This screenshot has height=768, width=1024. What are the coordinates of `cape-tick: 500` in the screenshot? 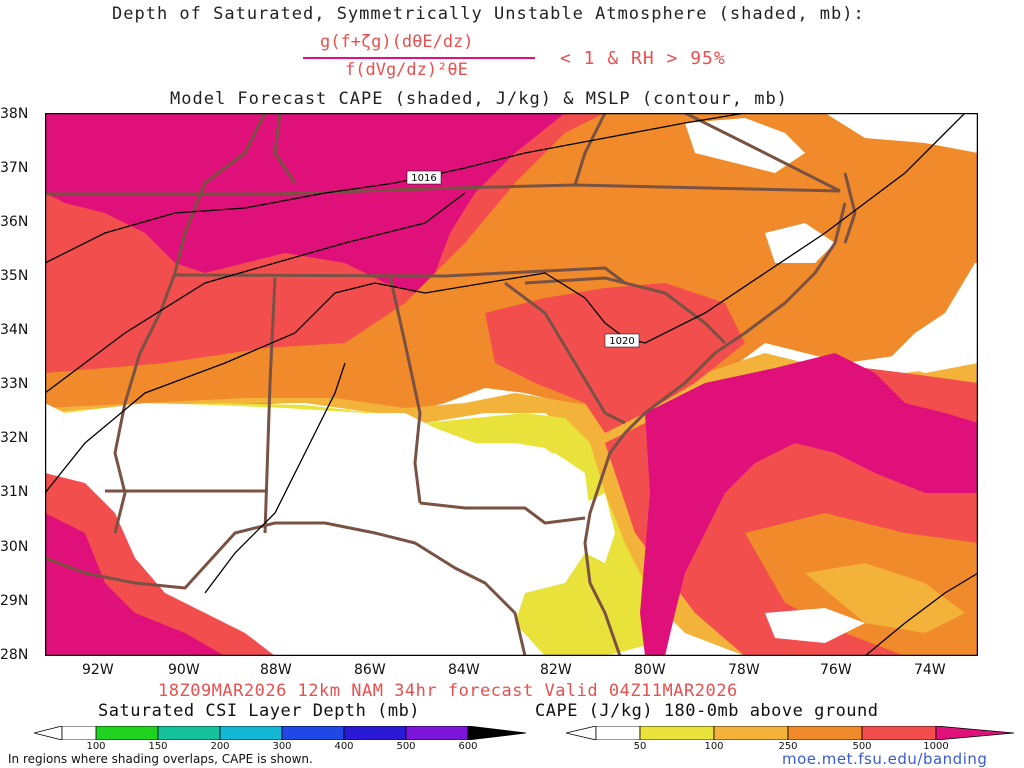 It's located at (862, 746).